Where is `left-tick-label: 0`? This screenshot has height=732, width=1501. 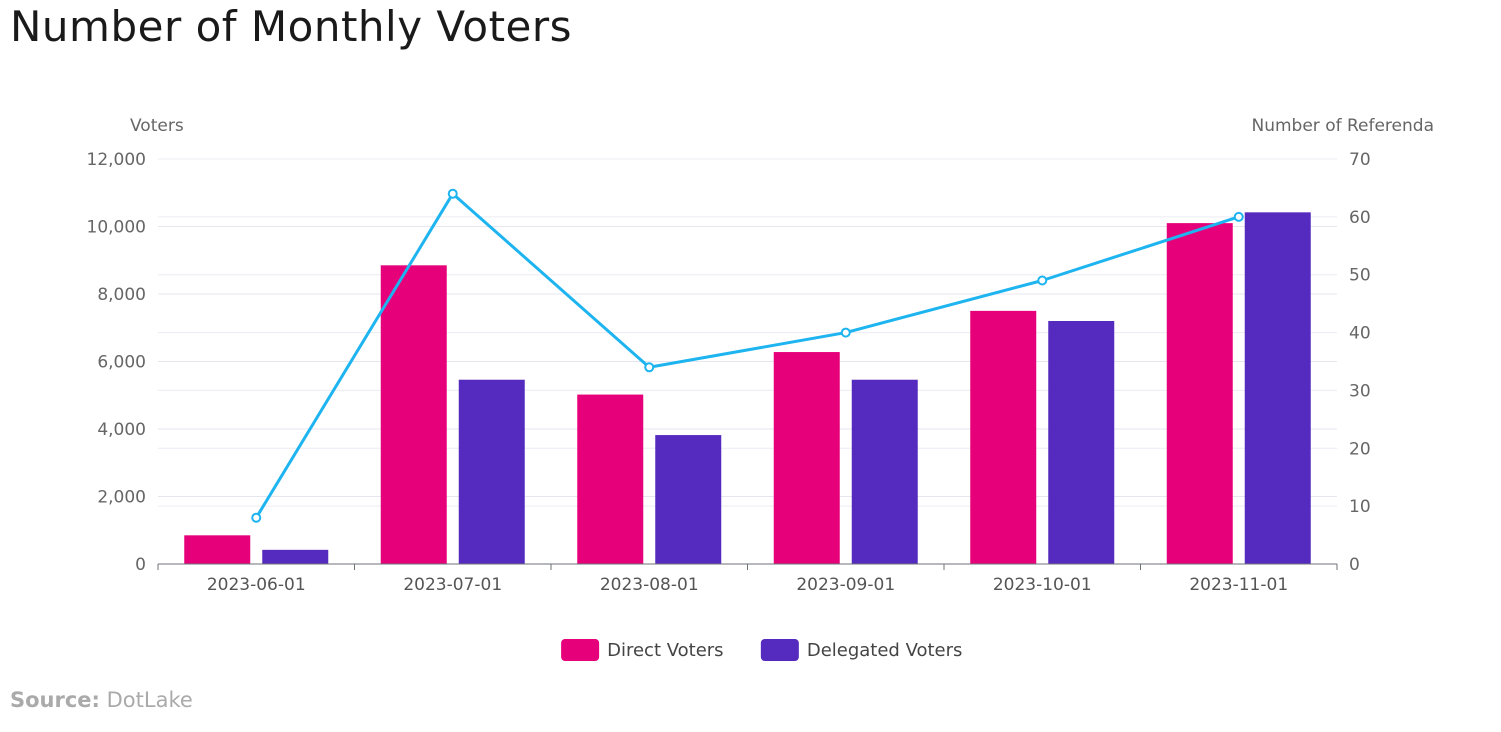 left-tick-label: 0 is located at coordinates (140, 565).